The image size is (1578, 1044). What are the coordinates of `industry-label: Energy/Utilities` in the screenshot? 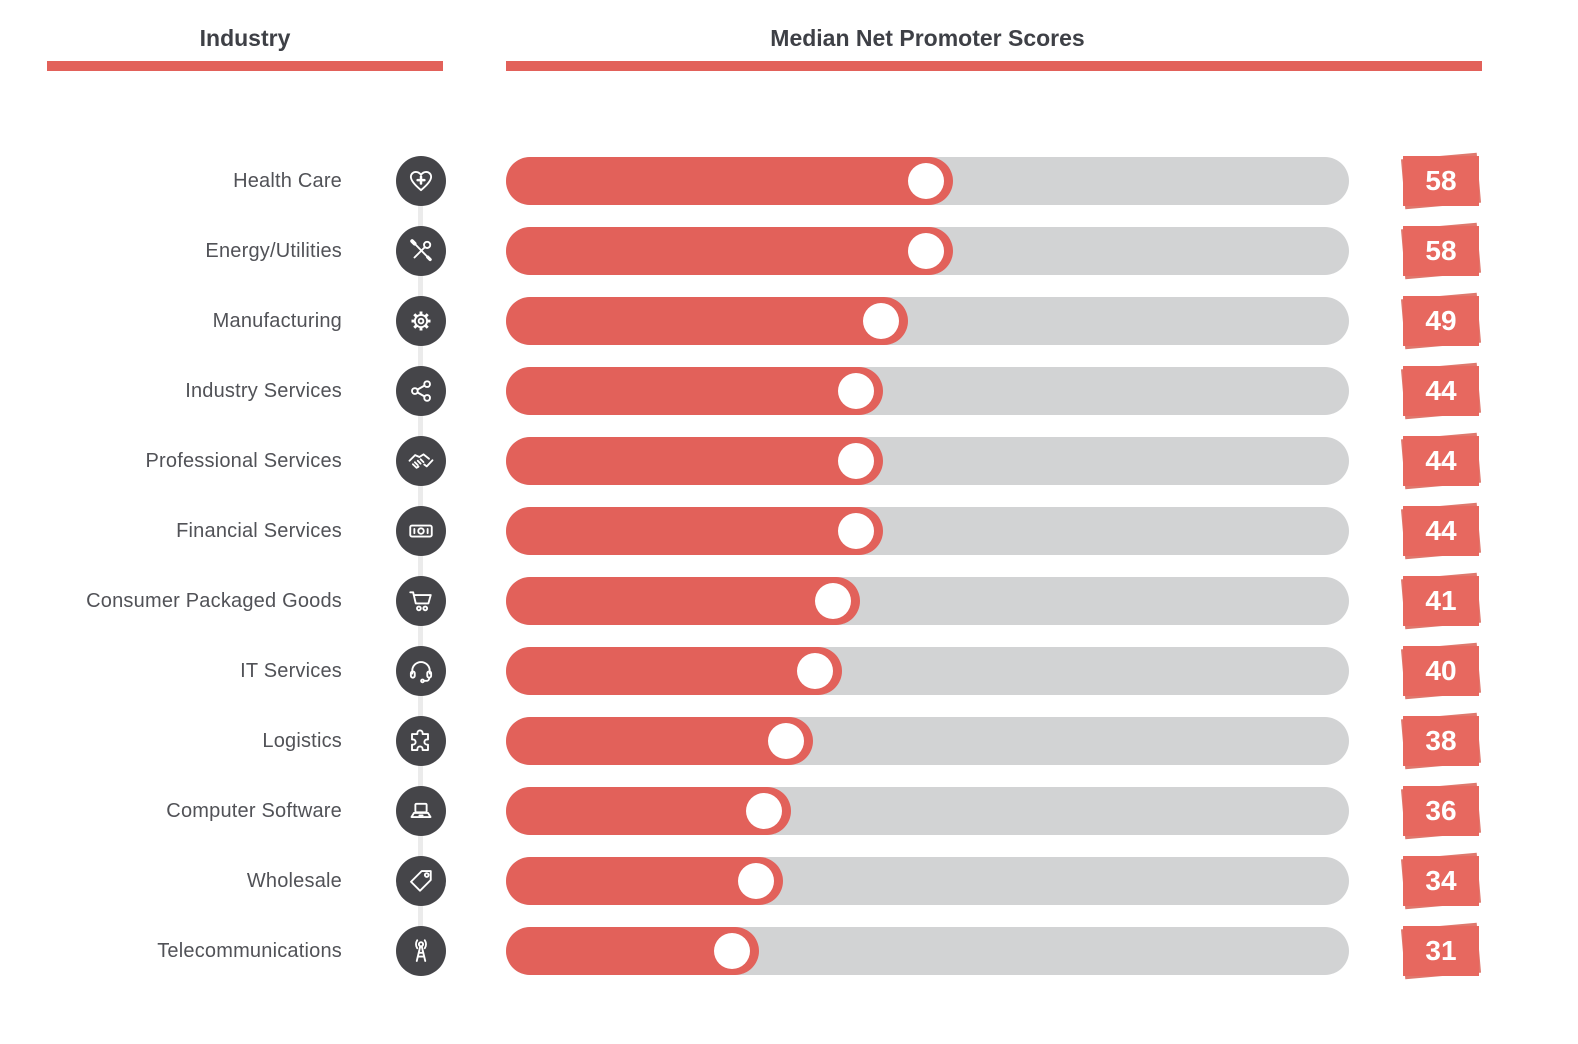 It's located at (273, 250).